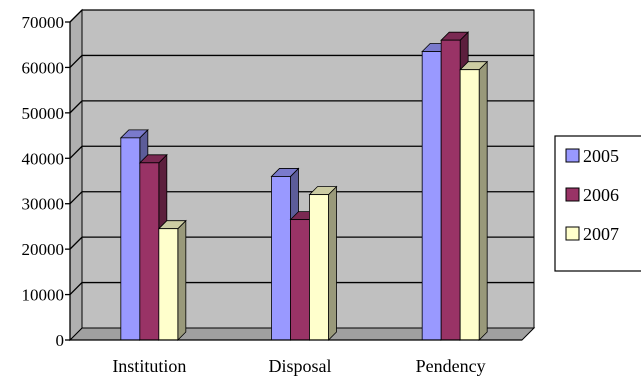 This screenshot has height=379, width=641. Describe the element at coordinates (43, 158) in the screenshot. I see `y-tick-label: 40000` at that location.